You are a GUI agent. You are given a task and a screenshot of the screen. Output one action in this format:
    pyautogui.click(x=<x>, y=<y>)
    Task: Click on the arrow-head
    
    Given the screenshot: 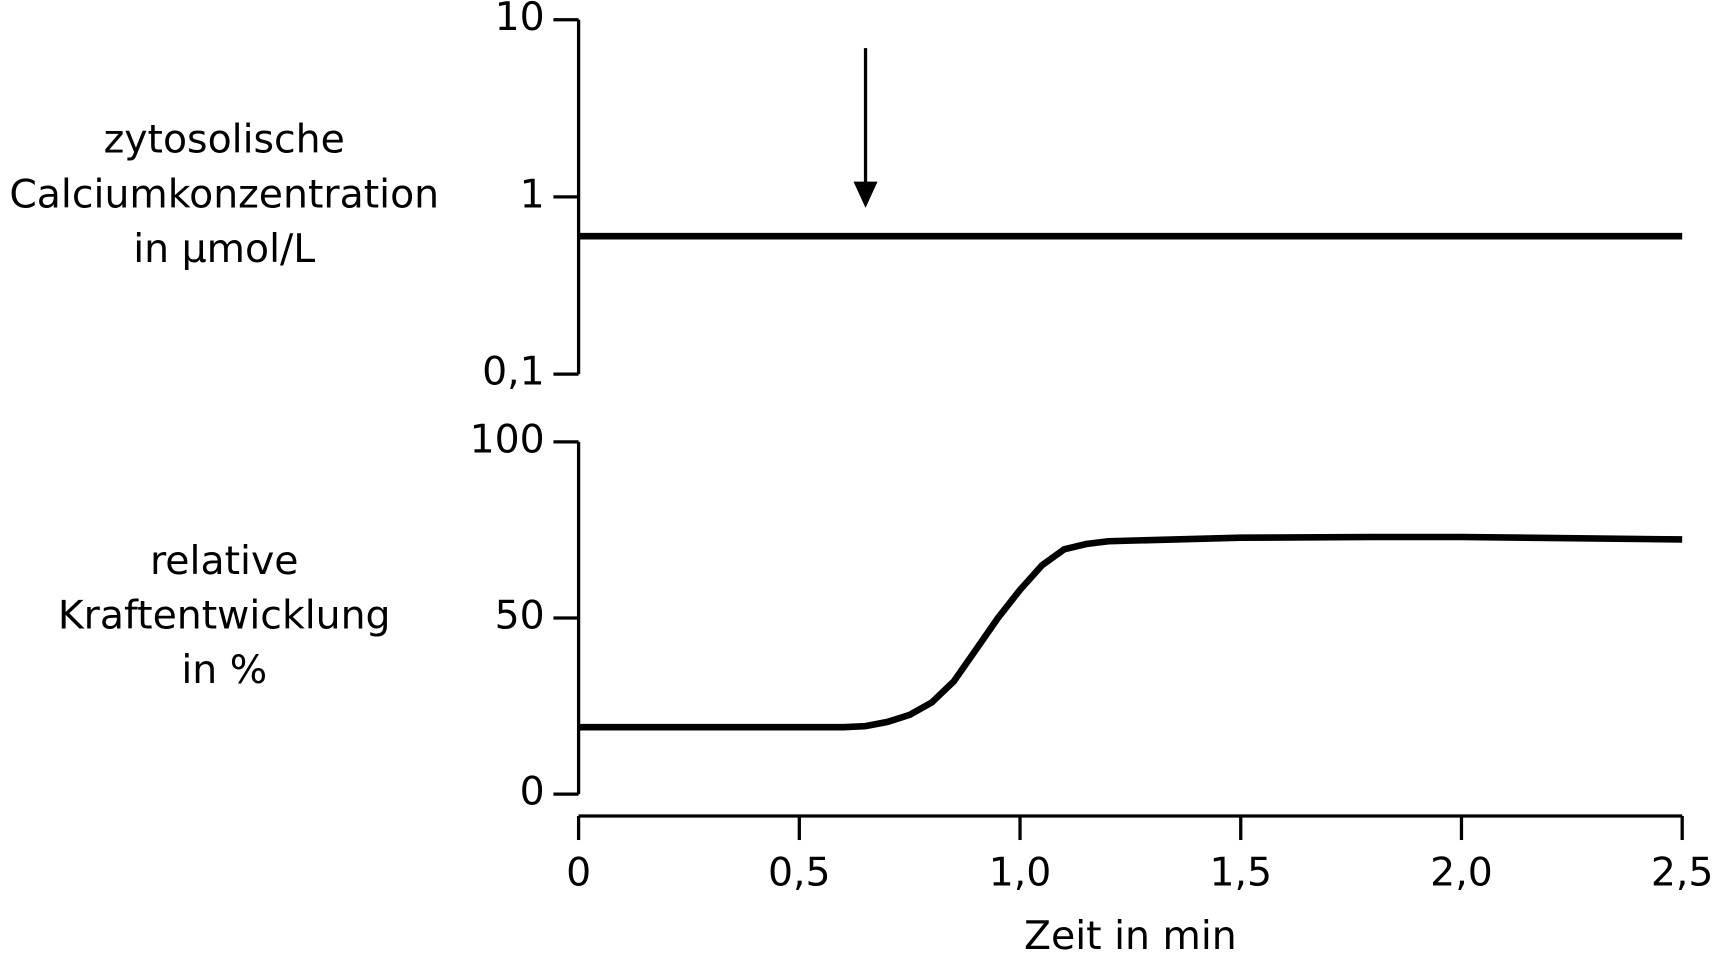 What is the action you would take?
    pyautogui.click(x=865, y=194)
    